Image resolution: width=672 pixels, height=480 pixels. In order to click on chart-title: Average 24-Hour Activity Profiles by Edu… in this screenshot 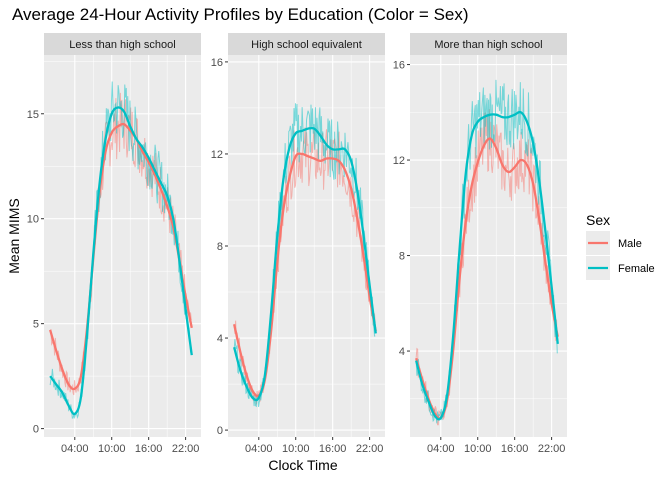, I will do `click(240, 14)`.